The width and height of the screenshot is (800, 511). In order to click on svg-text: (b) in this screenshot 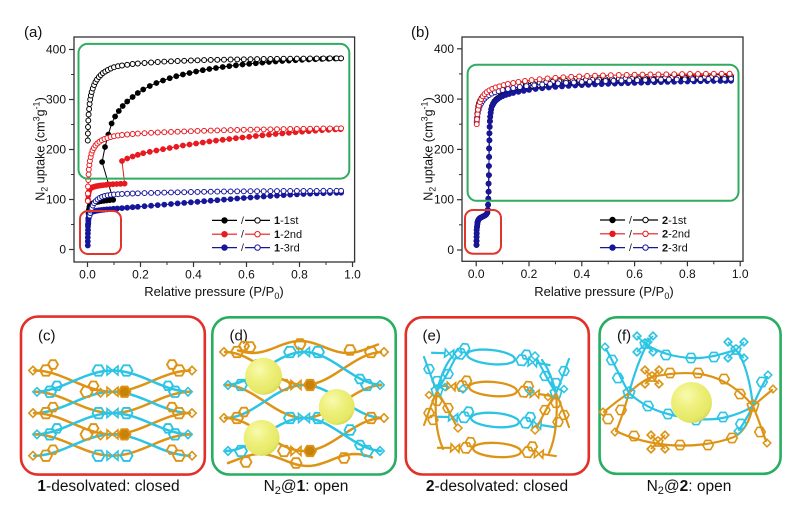, I will do `click(420, 32)`.